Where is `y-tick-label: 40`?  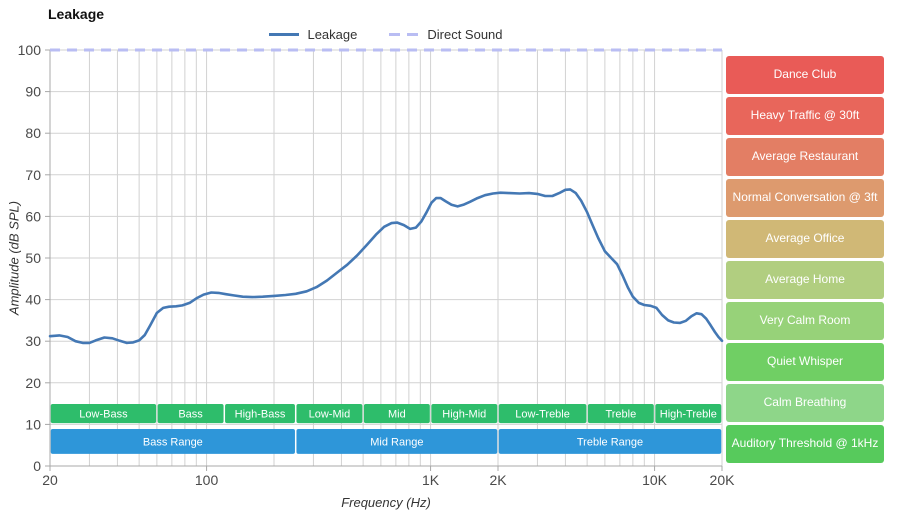
y-tick-label: 40 is located at coordinates (33, 300).